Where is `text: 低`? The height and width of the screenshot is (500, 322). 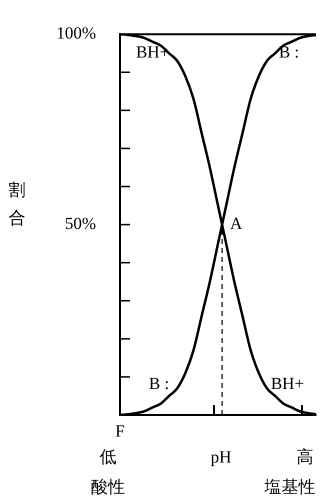 text: 低 is located at coordinates (108, 456).